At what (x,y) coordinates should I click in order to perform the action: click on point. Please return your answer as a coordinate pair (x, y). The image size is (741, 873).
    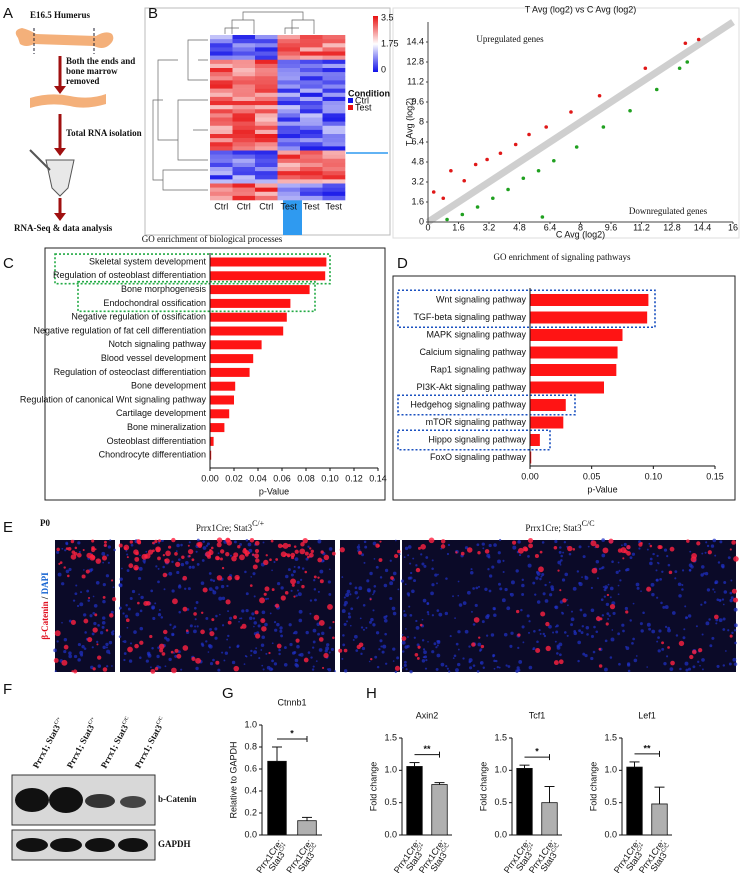
    Looking at the image, I should click on (451, 170).